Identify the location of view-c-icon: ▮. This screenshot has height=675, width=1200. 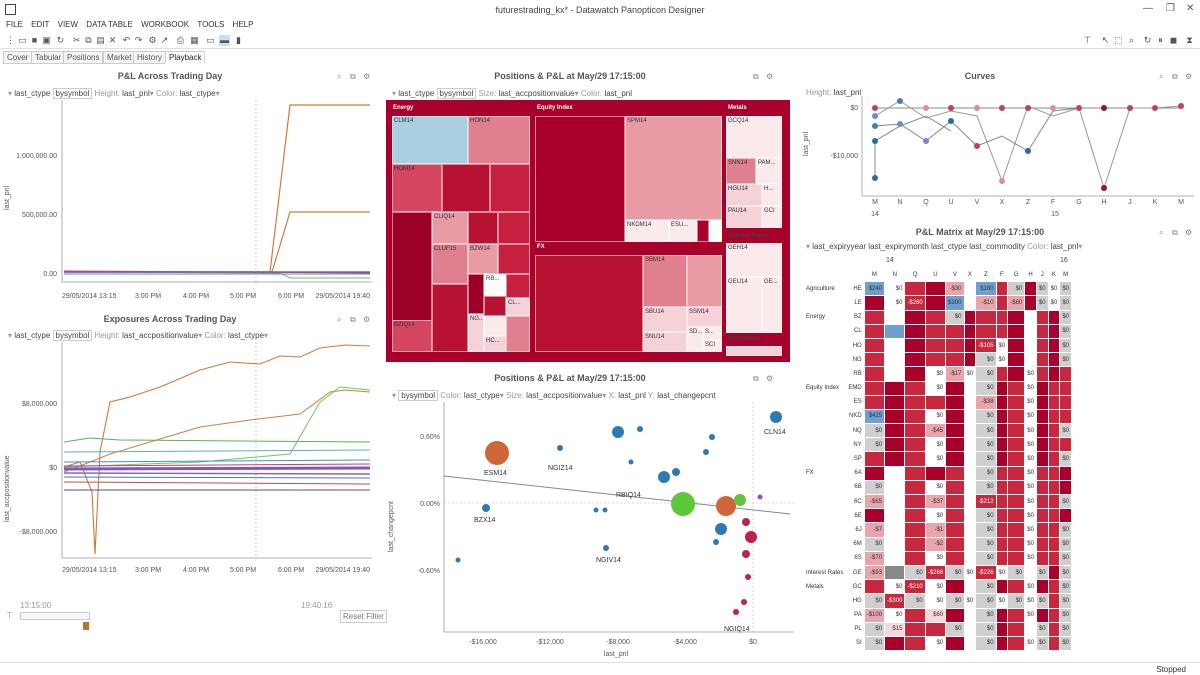
(238, 40).